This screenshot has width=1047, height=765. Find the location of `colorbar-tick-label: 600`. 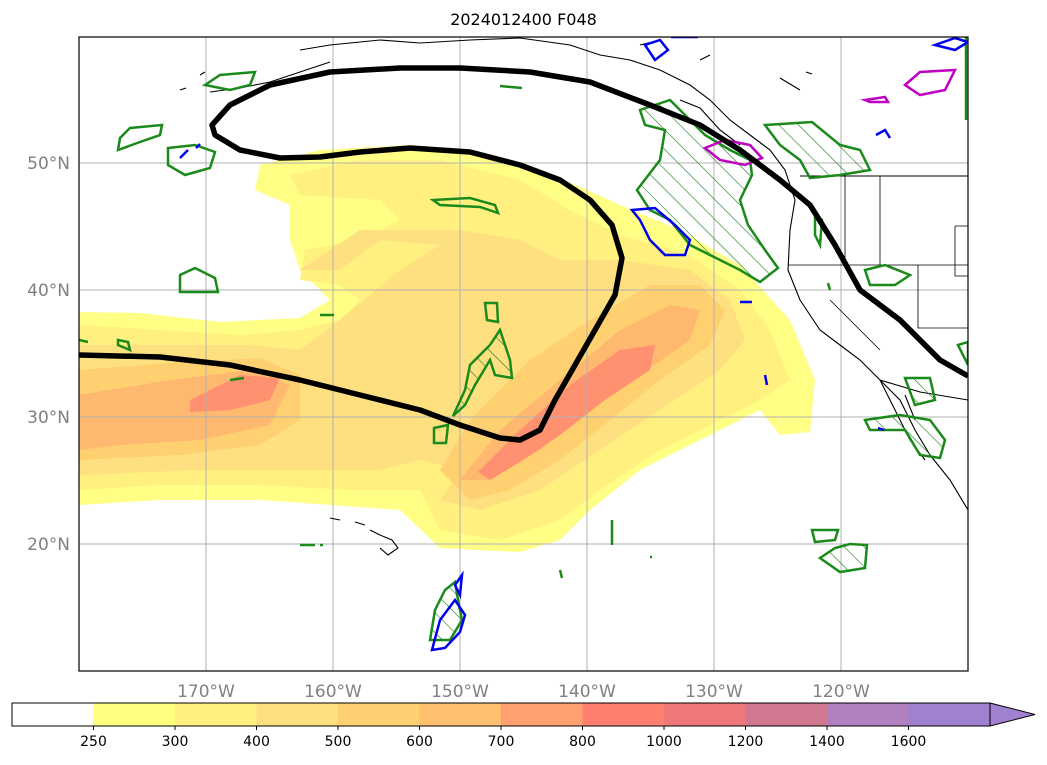

colorbar-tick-label: 600 is located at coordinates (419, 742).